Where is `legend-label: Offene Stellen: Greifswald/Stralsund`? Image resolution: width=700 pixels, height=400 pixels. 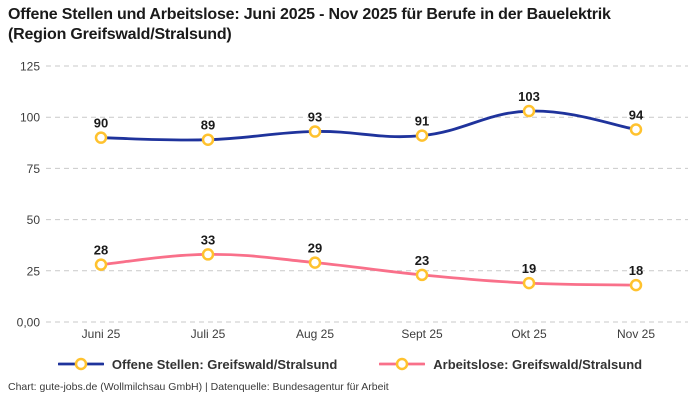
legend-label: Offene Stellen: Greifswald/Stralsund is located at coordinates (224, 364).